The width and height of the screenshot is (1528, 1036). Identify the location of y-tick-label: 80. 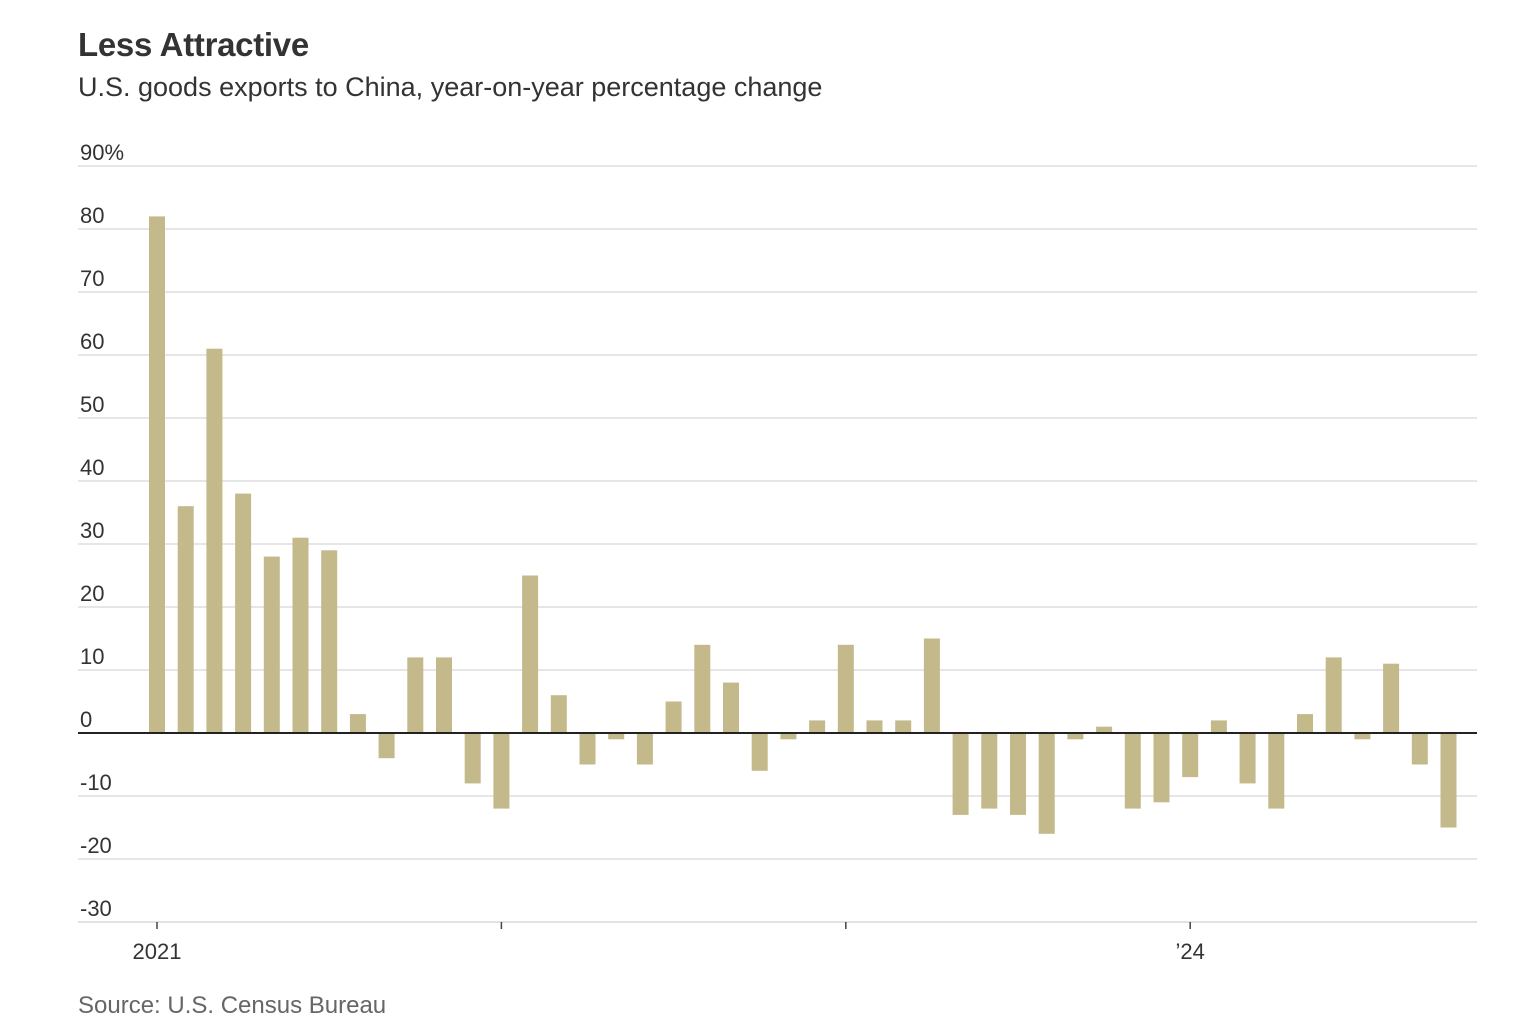
(92, 215).